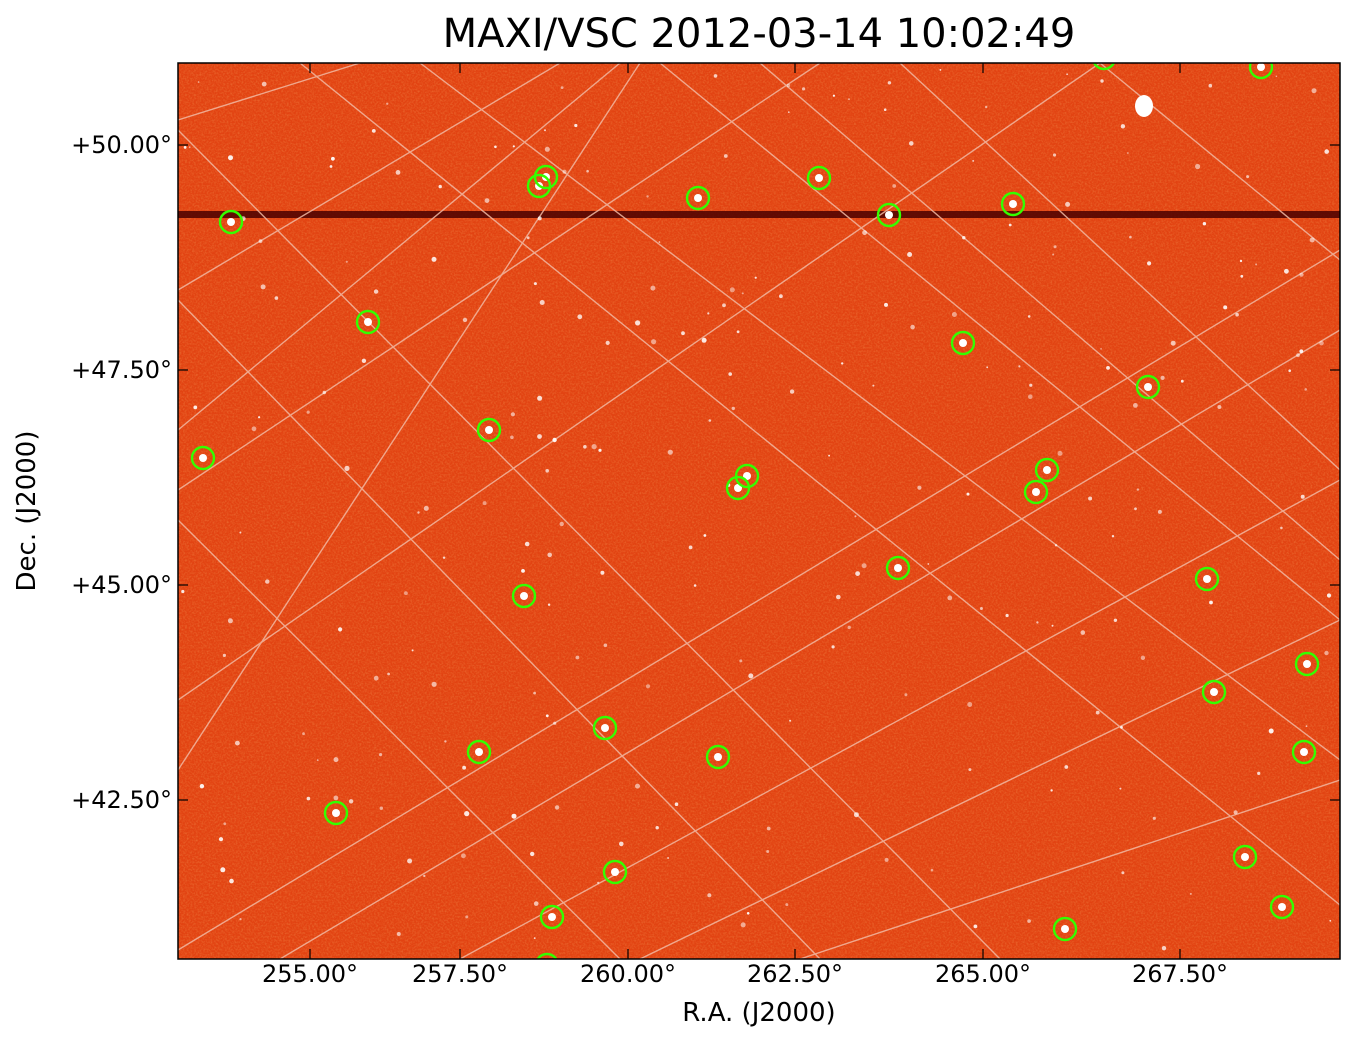 The height and width of the screenshot is (1043, 1355). I want to click on x-tick-label: 257.50°, so click(460, 974).